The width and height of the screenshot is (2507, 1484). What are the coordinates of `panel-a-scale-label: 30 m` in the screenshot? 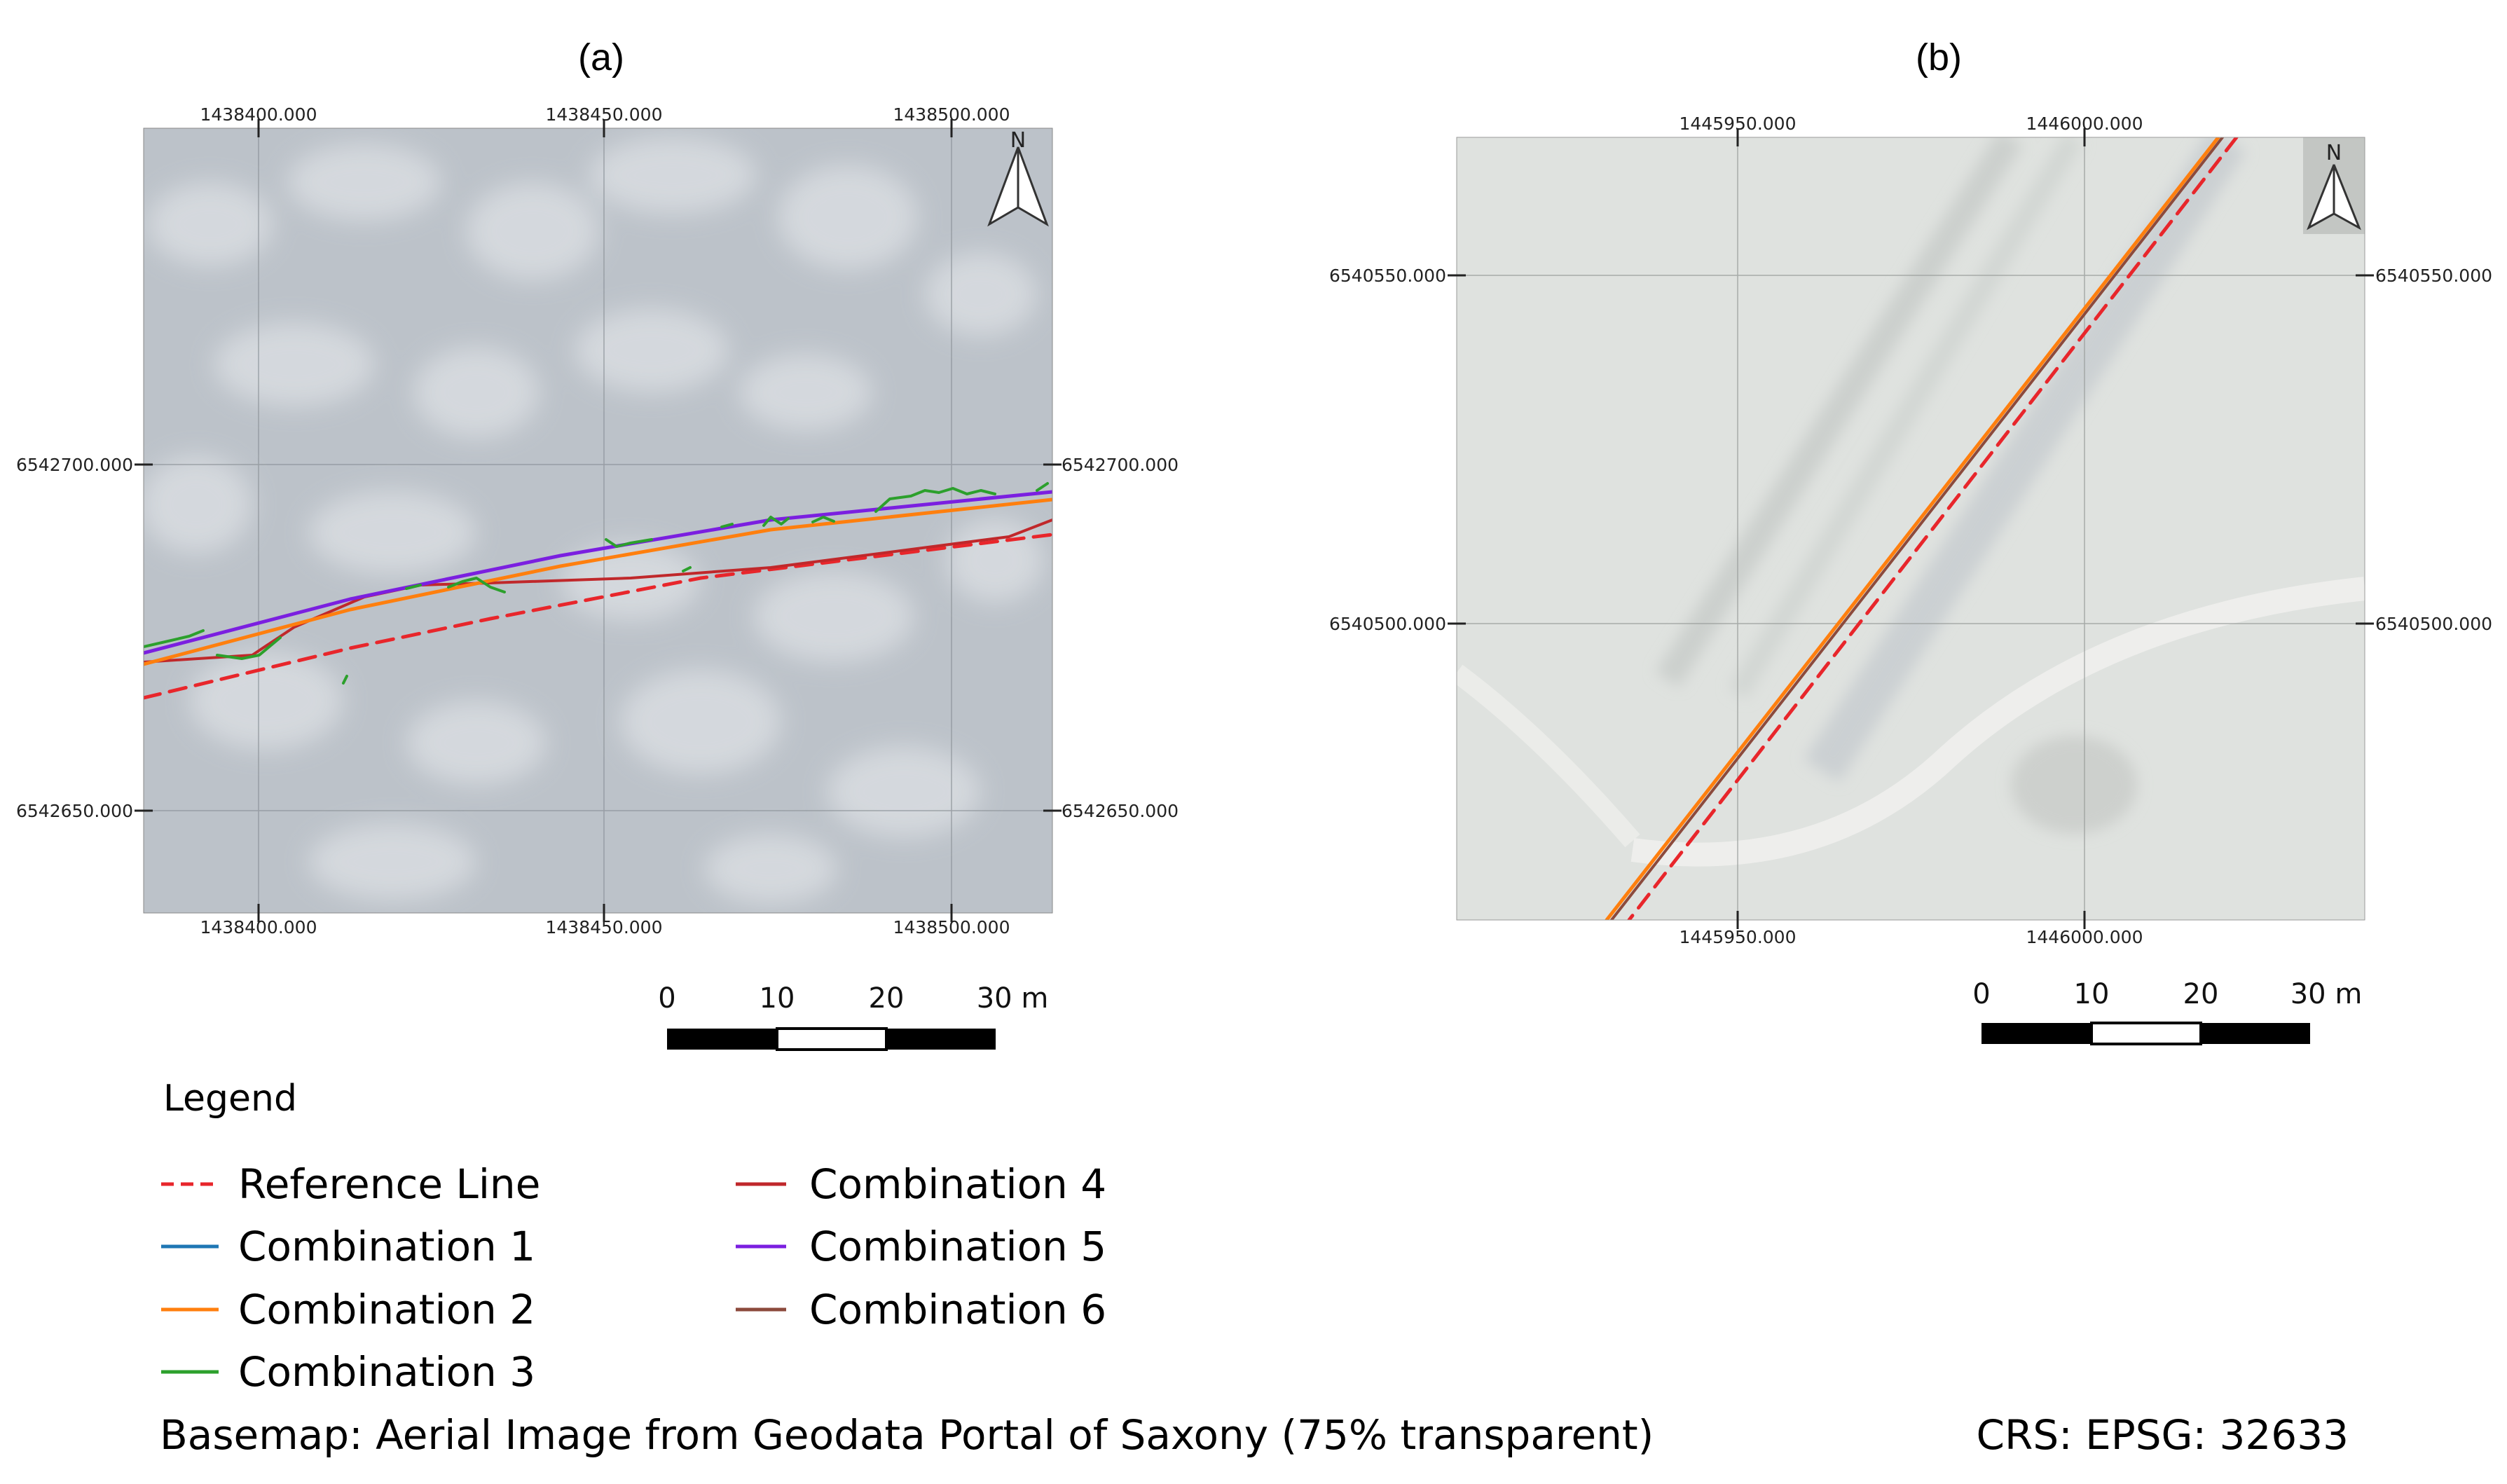 It's located at (1013, 998).